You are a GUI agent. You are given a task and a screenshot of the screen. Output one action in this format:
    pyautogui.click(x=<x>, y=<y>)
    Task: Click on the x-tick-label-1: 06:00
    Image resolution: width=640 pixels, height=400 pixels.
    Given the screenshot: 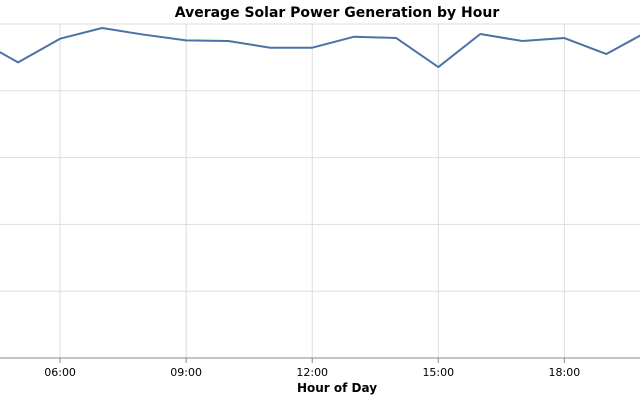 What is the action you would take?
    pyautogui.click(x=60, y=372)
    